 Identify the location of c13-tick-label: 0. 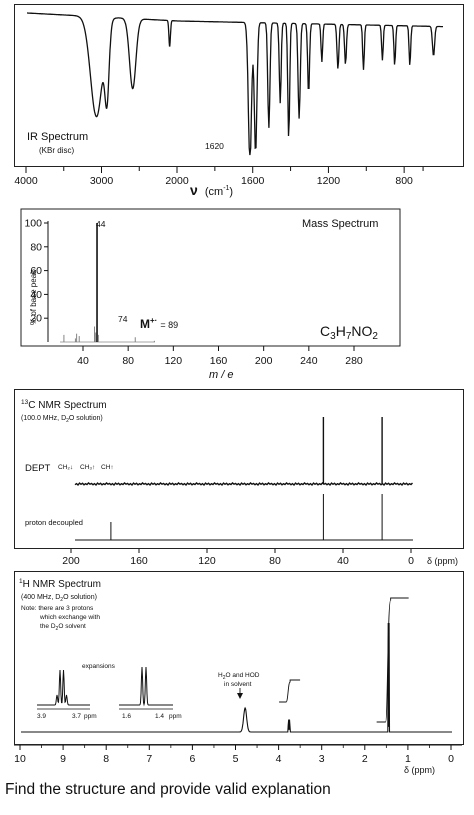
(411, 561).